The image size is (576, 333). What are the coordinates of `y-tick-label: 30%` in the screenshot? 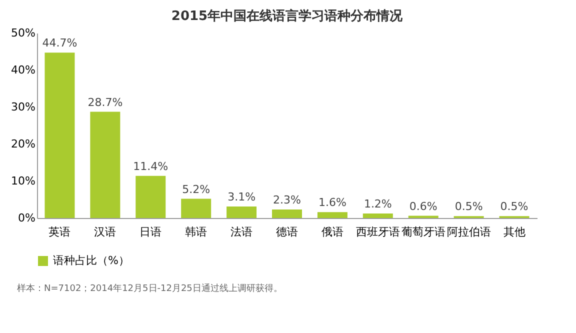 It's located at (23, 107).